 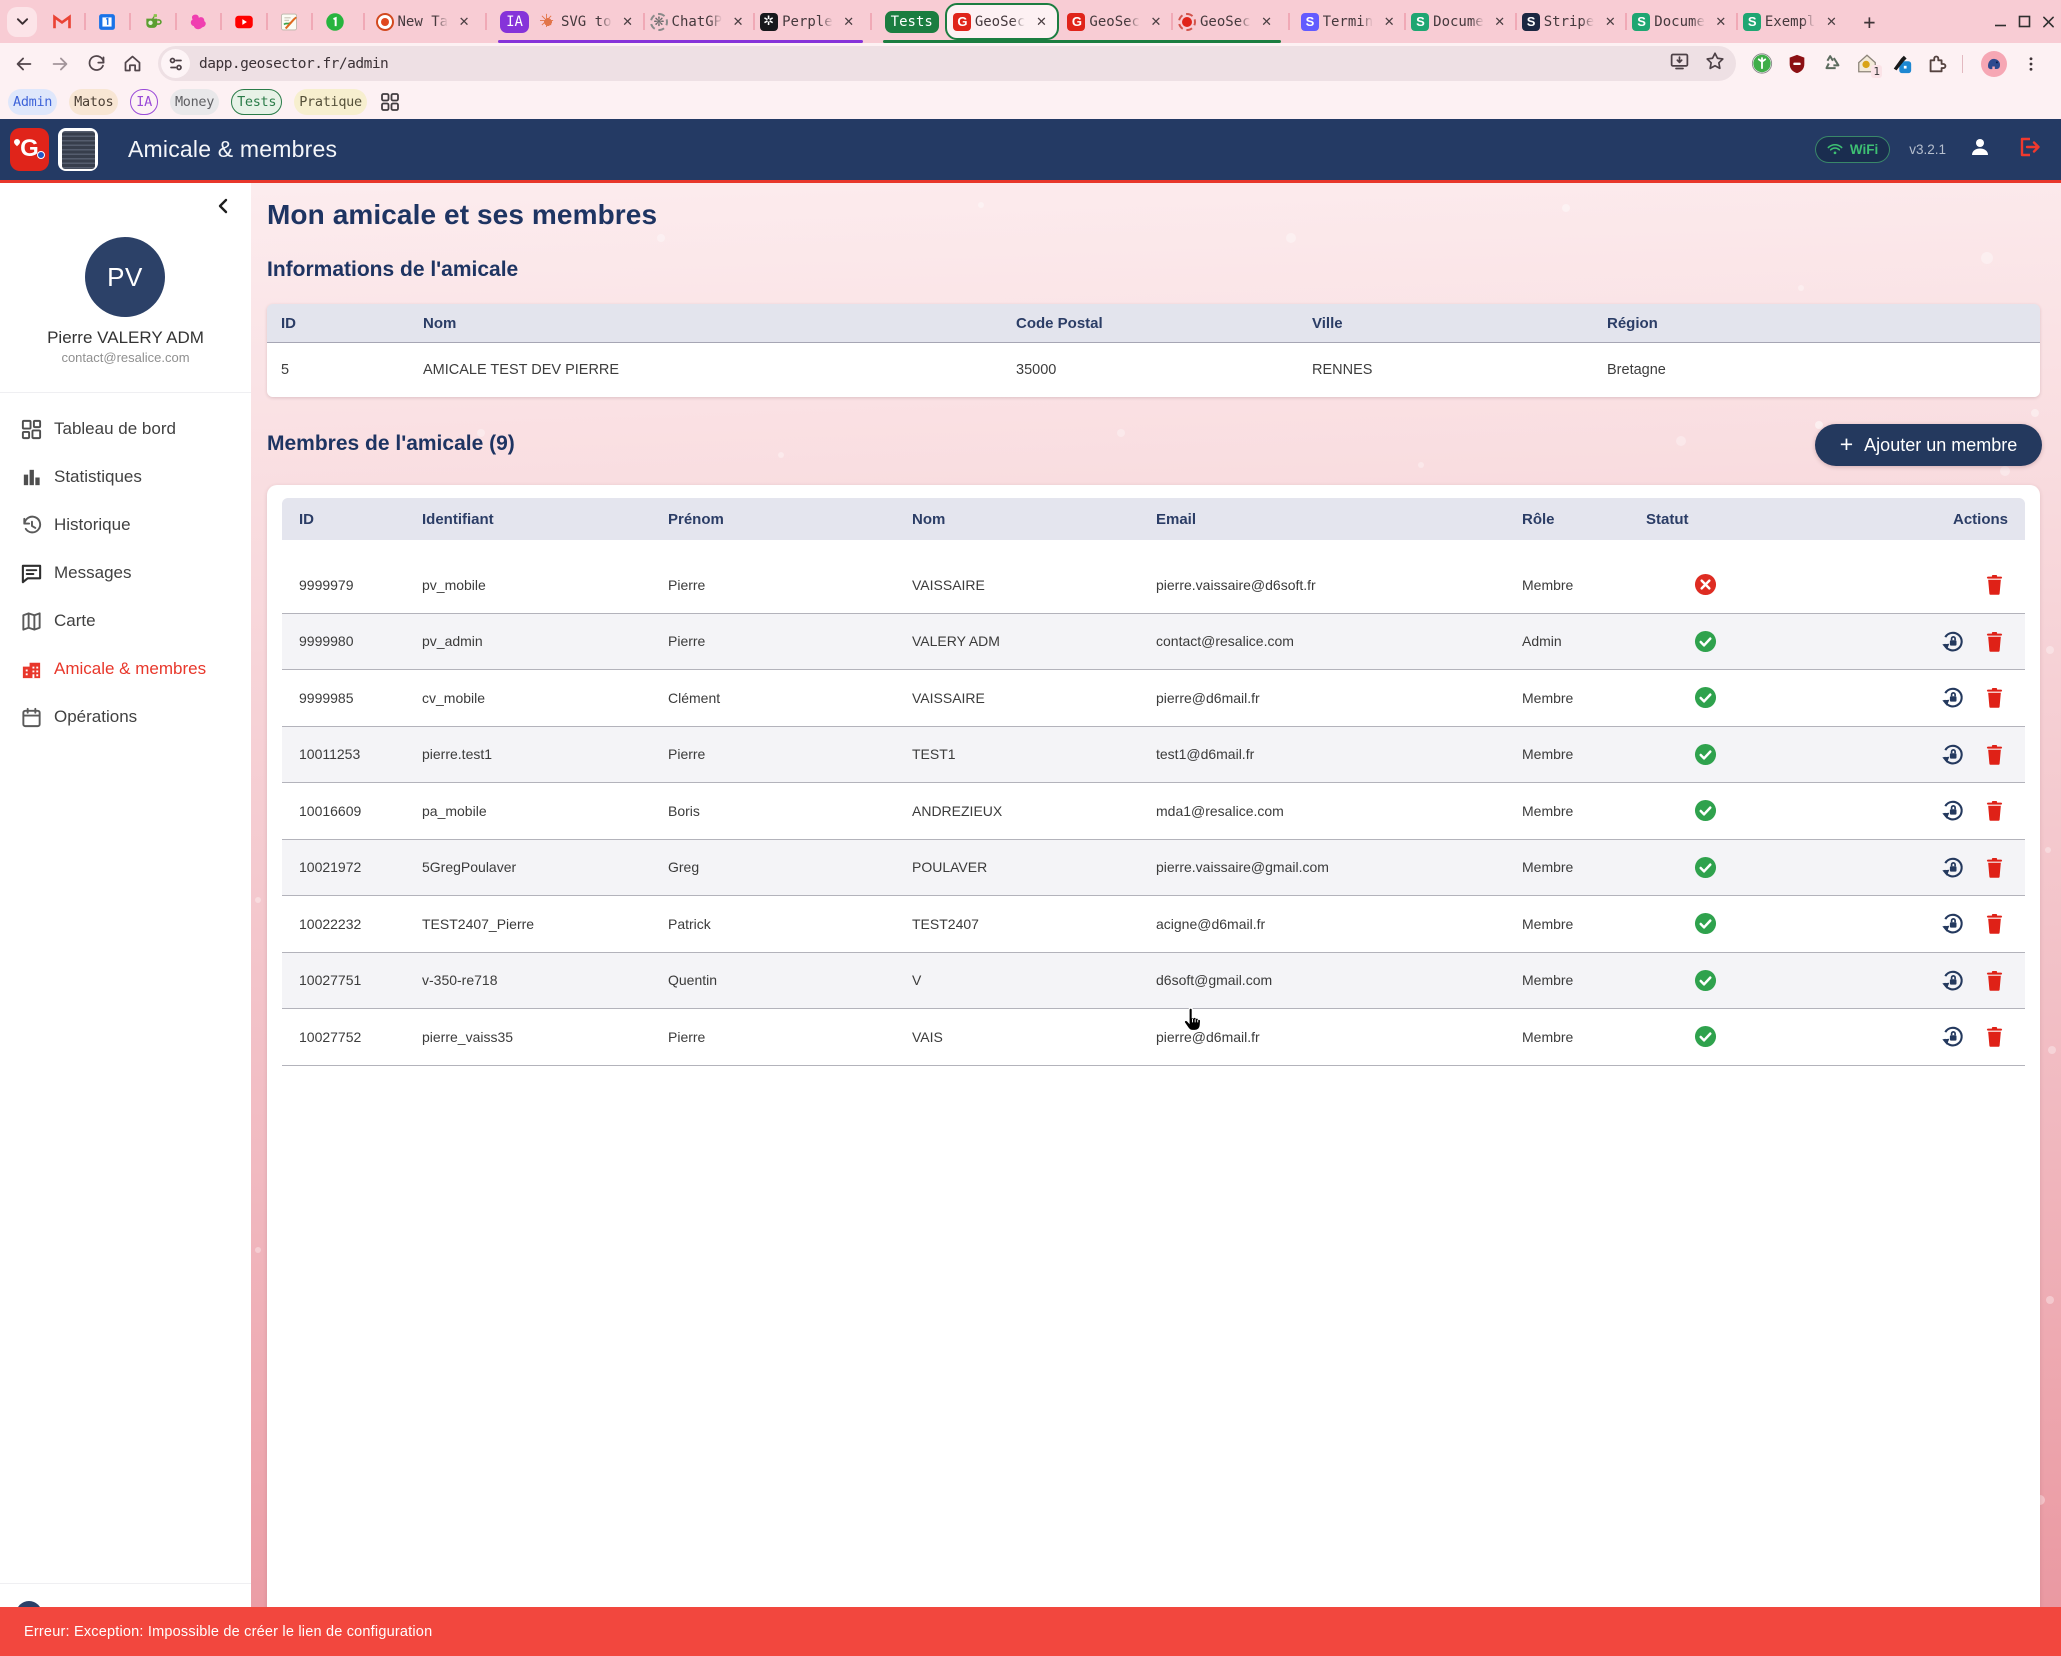 I want to click on logout-button, so click(x=2029, y=149).